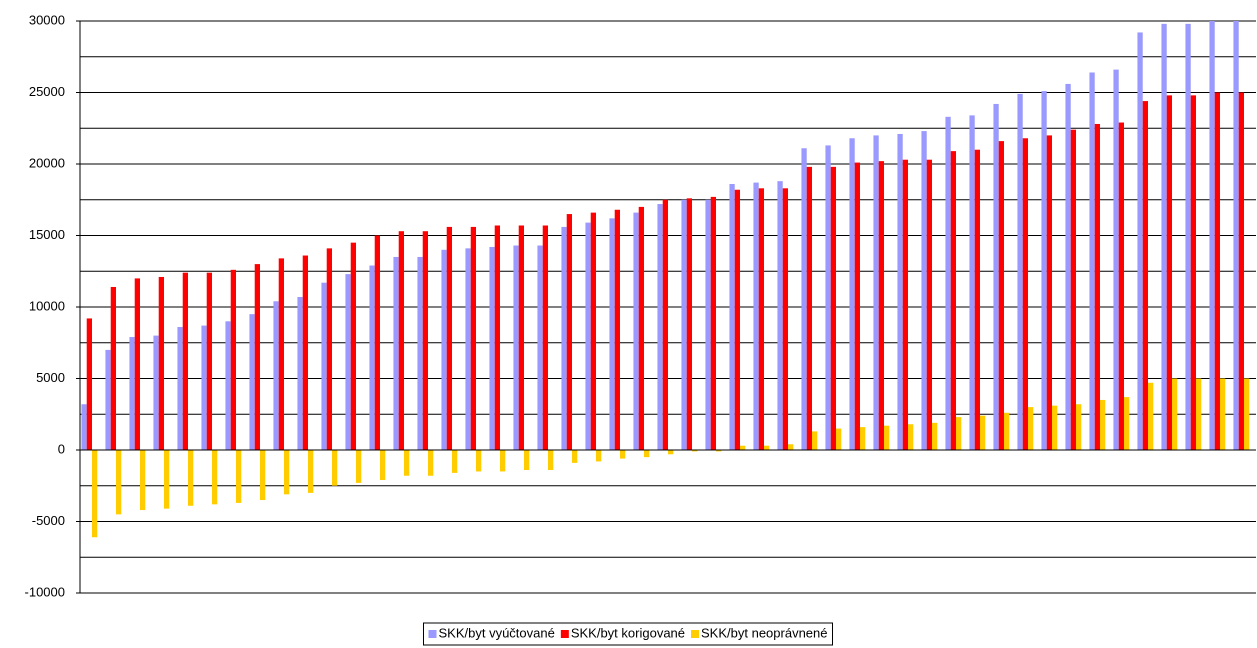 The height and width of the screenshot is (648, 1257). I want to click on legend-box, so click(628, 634).